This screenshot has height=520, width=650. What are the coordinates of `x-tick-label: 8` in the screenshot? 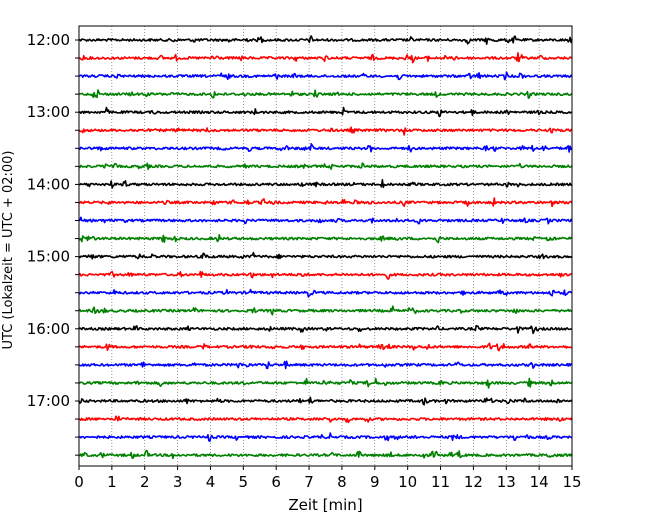 It's located at (342, 482).